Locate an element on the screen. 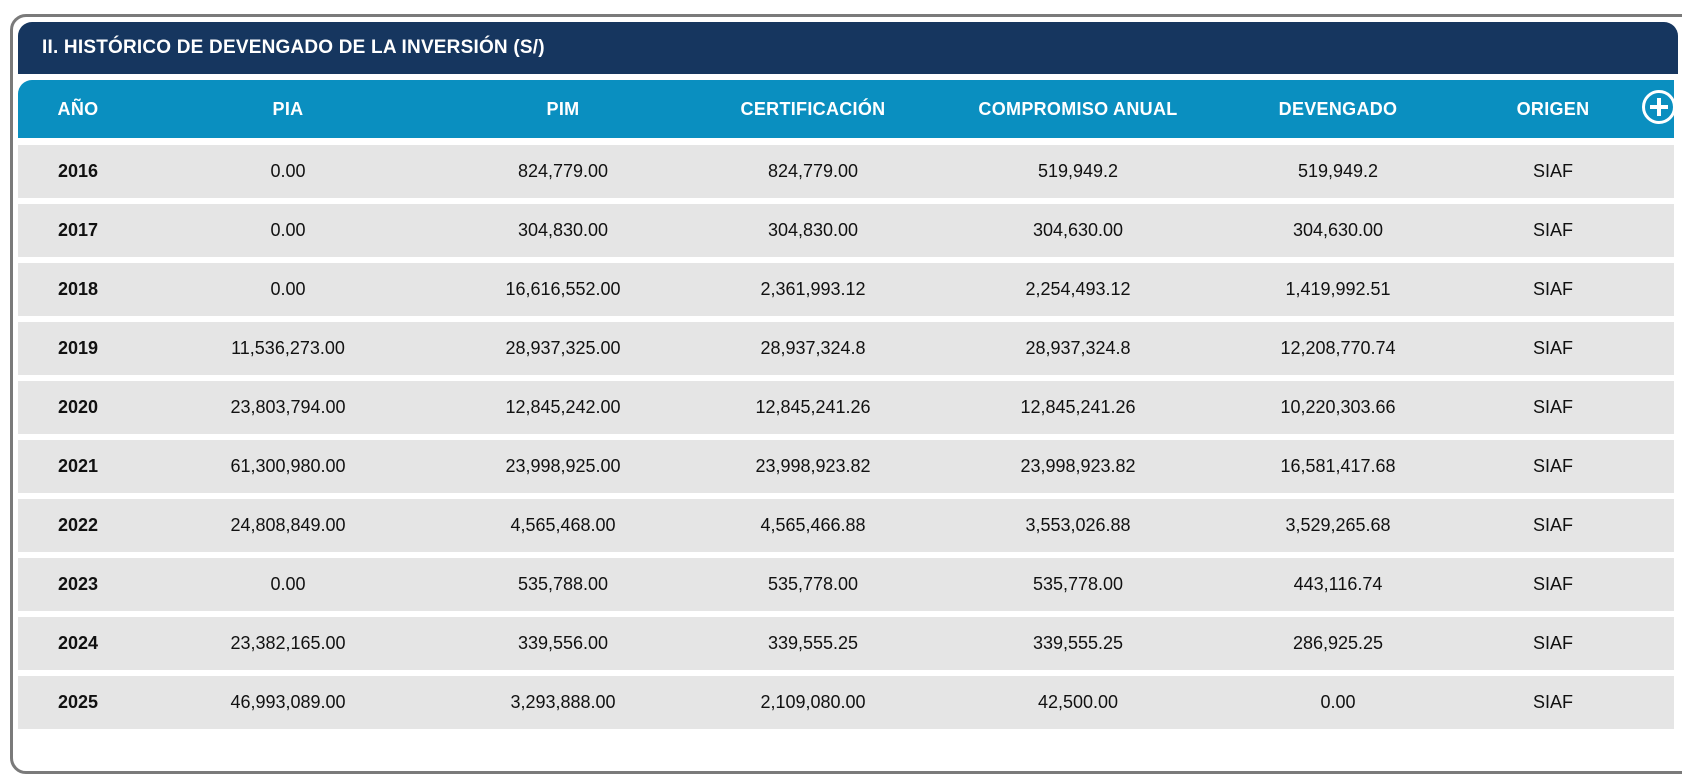  cell-pim: 16,616,552.00 is located at coordinates (563, 289).